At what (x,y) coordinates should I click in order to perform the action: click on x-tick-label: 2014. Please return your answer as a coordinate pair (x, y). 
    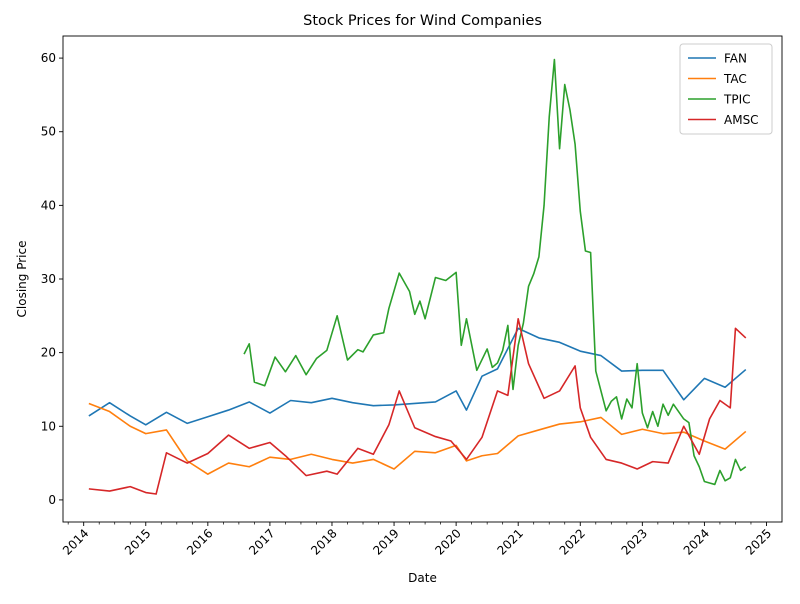
    Looking at the image, I should click on (75, 541).